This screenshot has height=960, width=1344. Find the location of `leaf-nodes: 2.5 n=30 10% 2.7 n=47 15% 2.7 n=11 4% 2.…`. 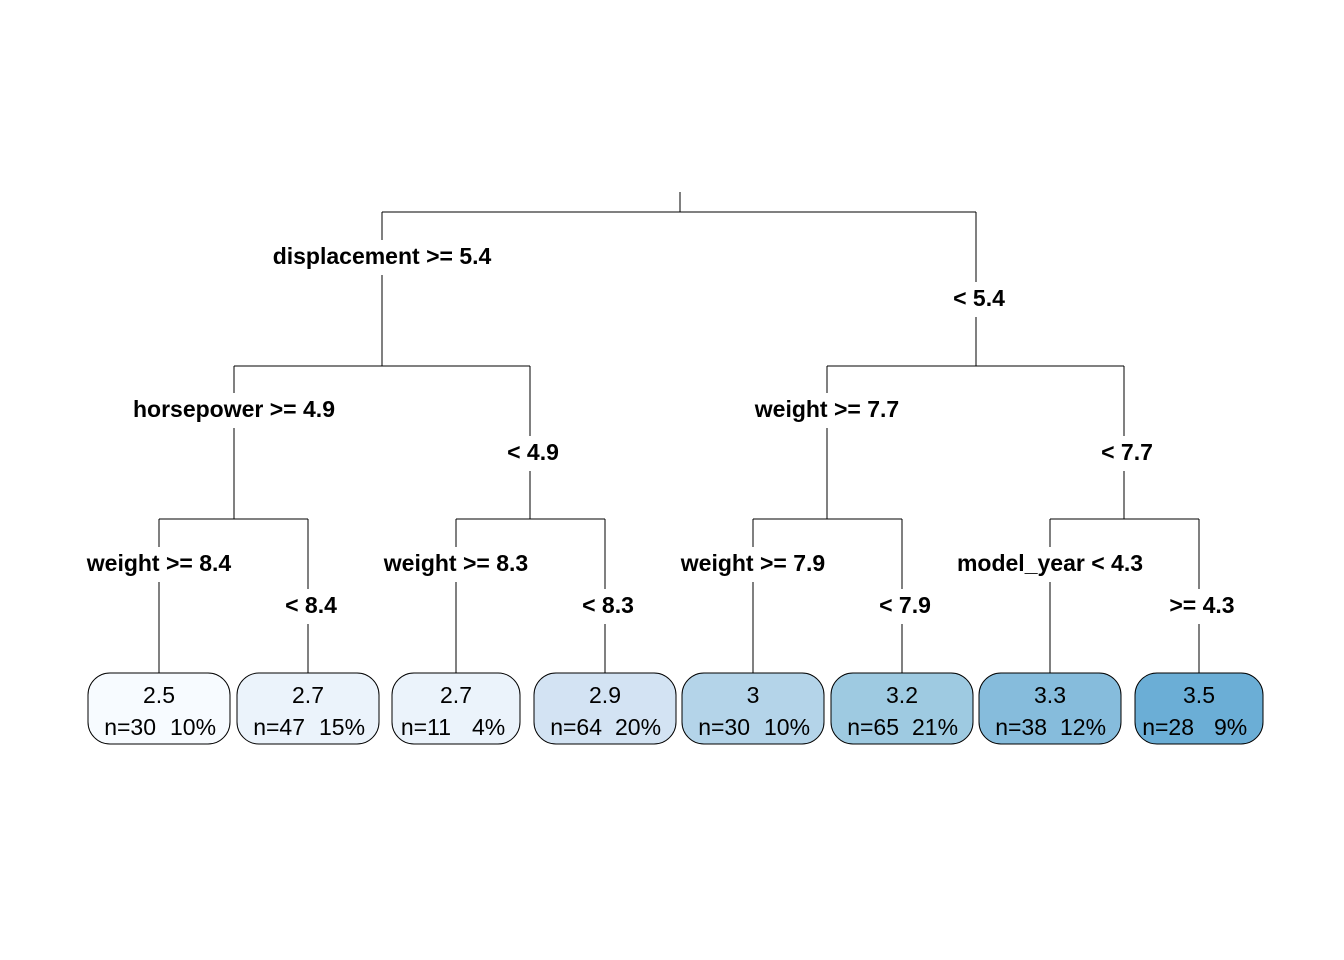

leaf-nodes: 2.5 n=30 10% 2.7 n=47 15% 2.7 n=11 4% 2.… is located at coordinates (675, 708).